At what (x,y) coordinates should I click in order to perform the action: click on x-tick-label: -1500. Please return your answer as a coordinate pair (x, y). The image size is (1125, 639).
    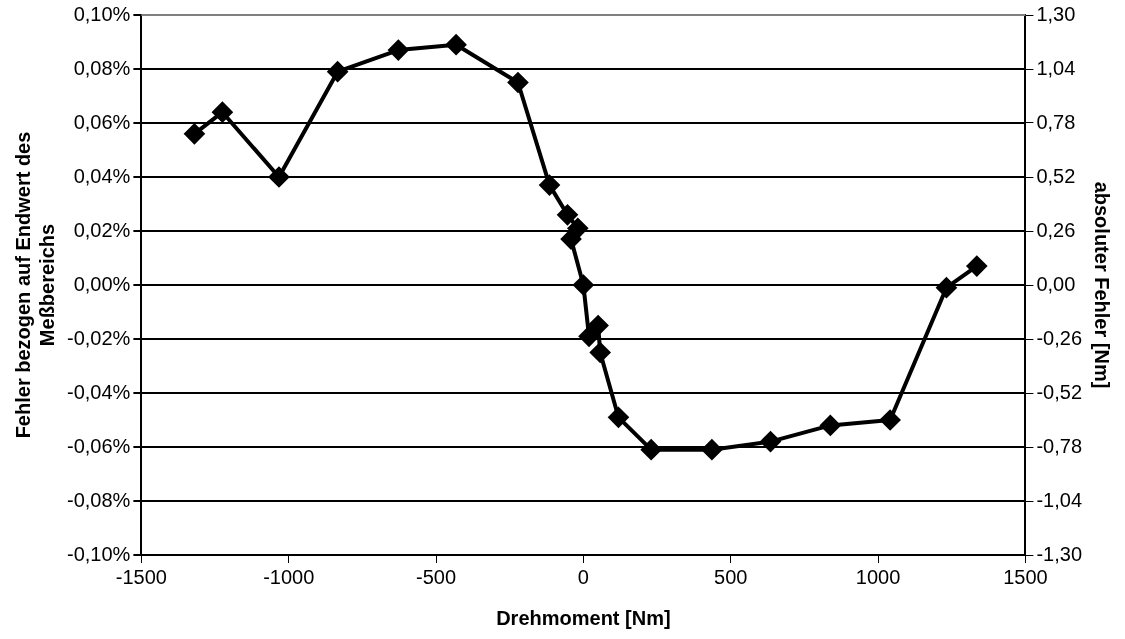
    Looking at the image, I should click on (141, 576).